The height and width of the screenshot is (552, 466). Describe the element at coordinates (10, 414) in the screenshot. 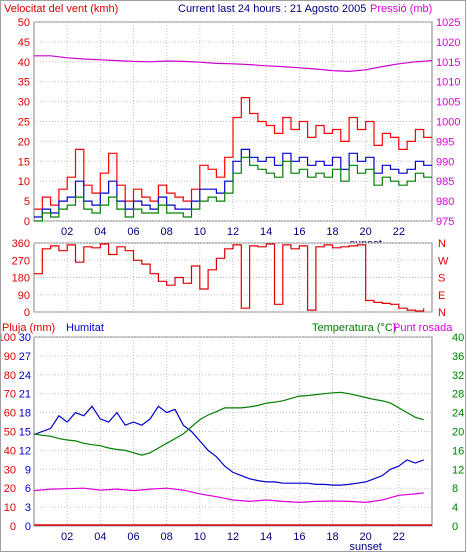

I see `rain-y-tick-label: 60` at that location.